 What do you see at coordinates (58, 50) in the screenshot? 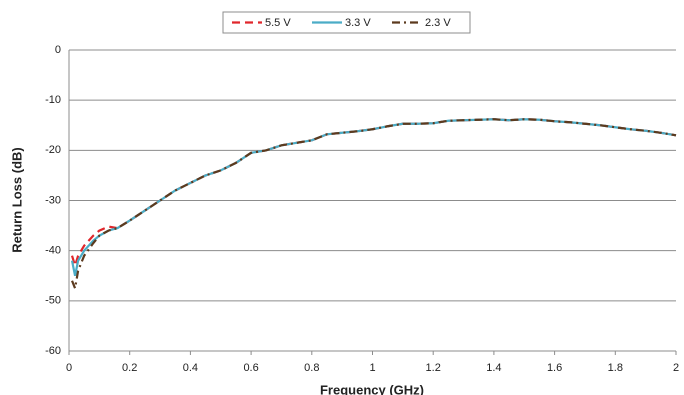
I see `y-tick-label: 0` at bounding box center [58, 50].